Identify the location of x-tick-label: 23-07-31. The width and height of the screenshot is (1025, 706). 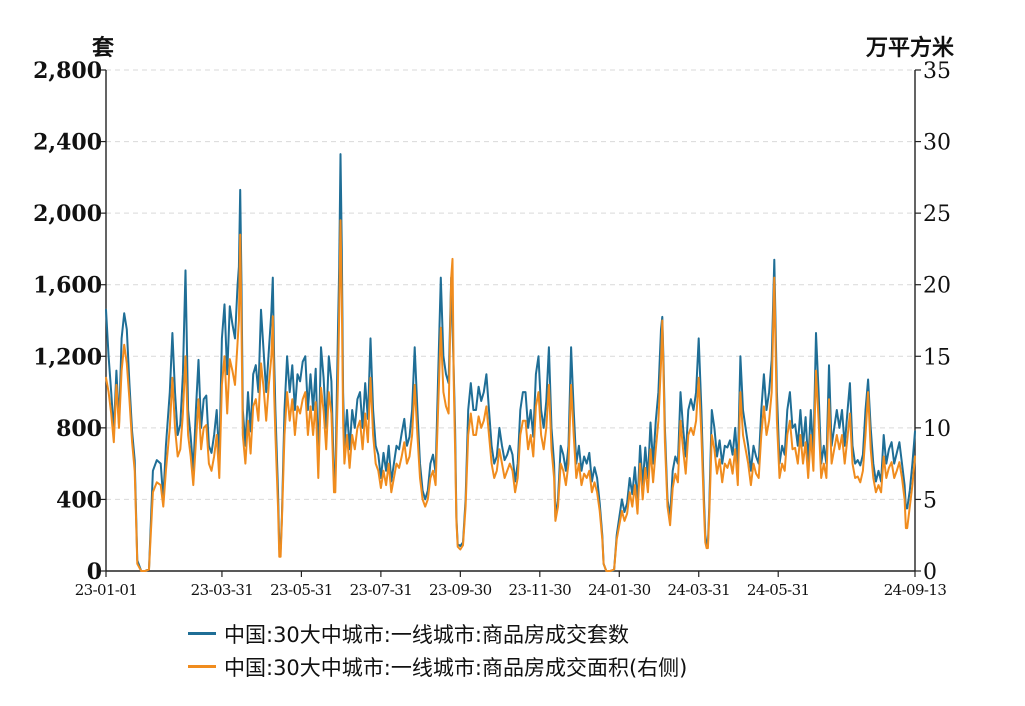
(381, 590).